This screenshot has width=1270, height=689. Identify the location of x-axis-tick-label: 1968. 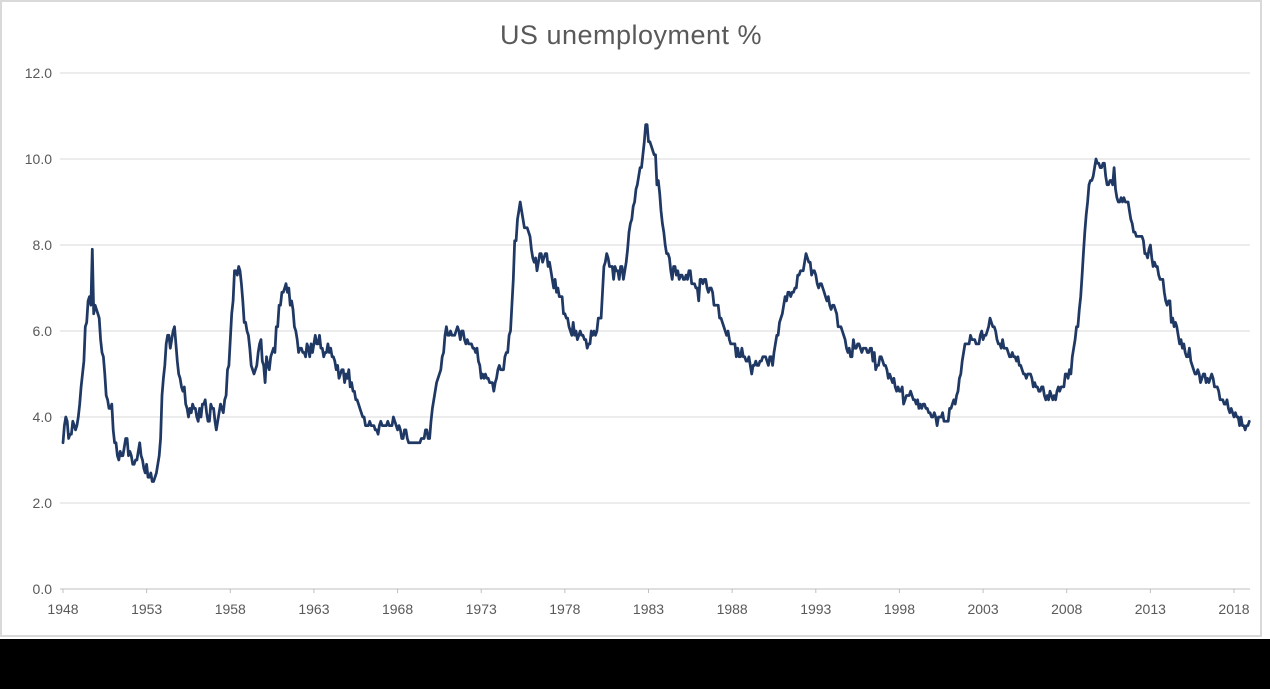
(397, 609).